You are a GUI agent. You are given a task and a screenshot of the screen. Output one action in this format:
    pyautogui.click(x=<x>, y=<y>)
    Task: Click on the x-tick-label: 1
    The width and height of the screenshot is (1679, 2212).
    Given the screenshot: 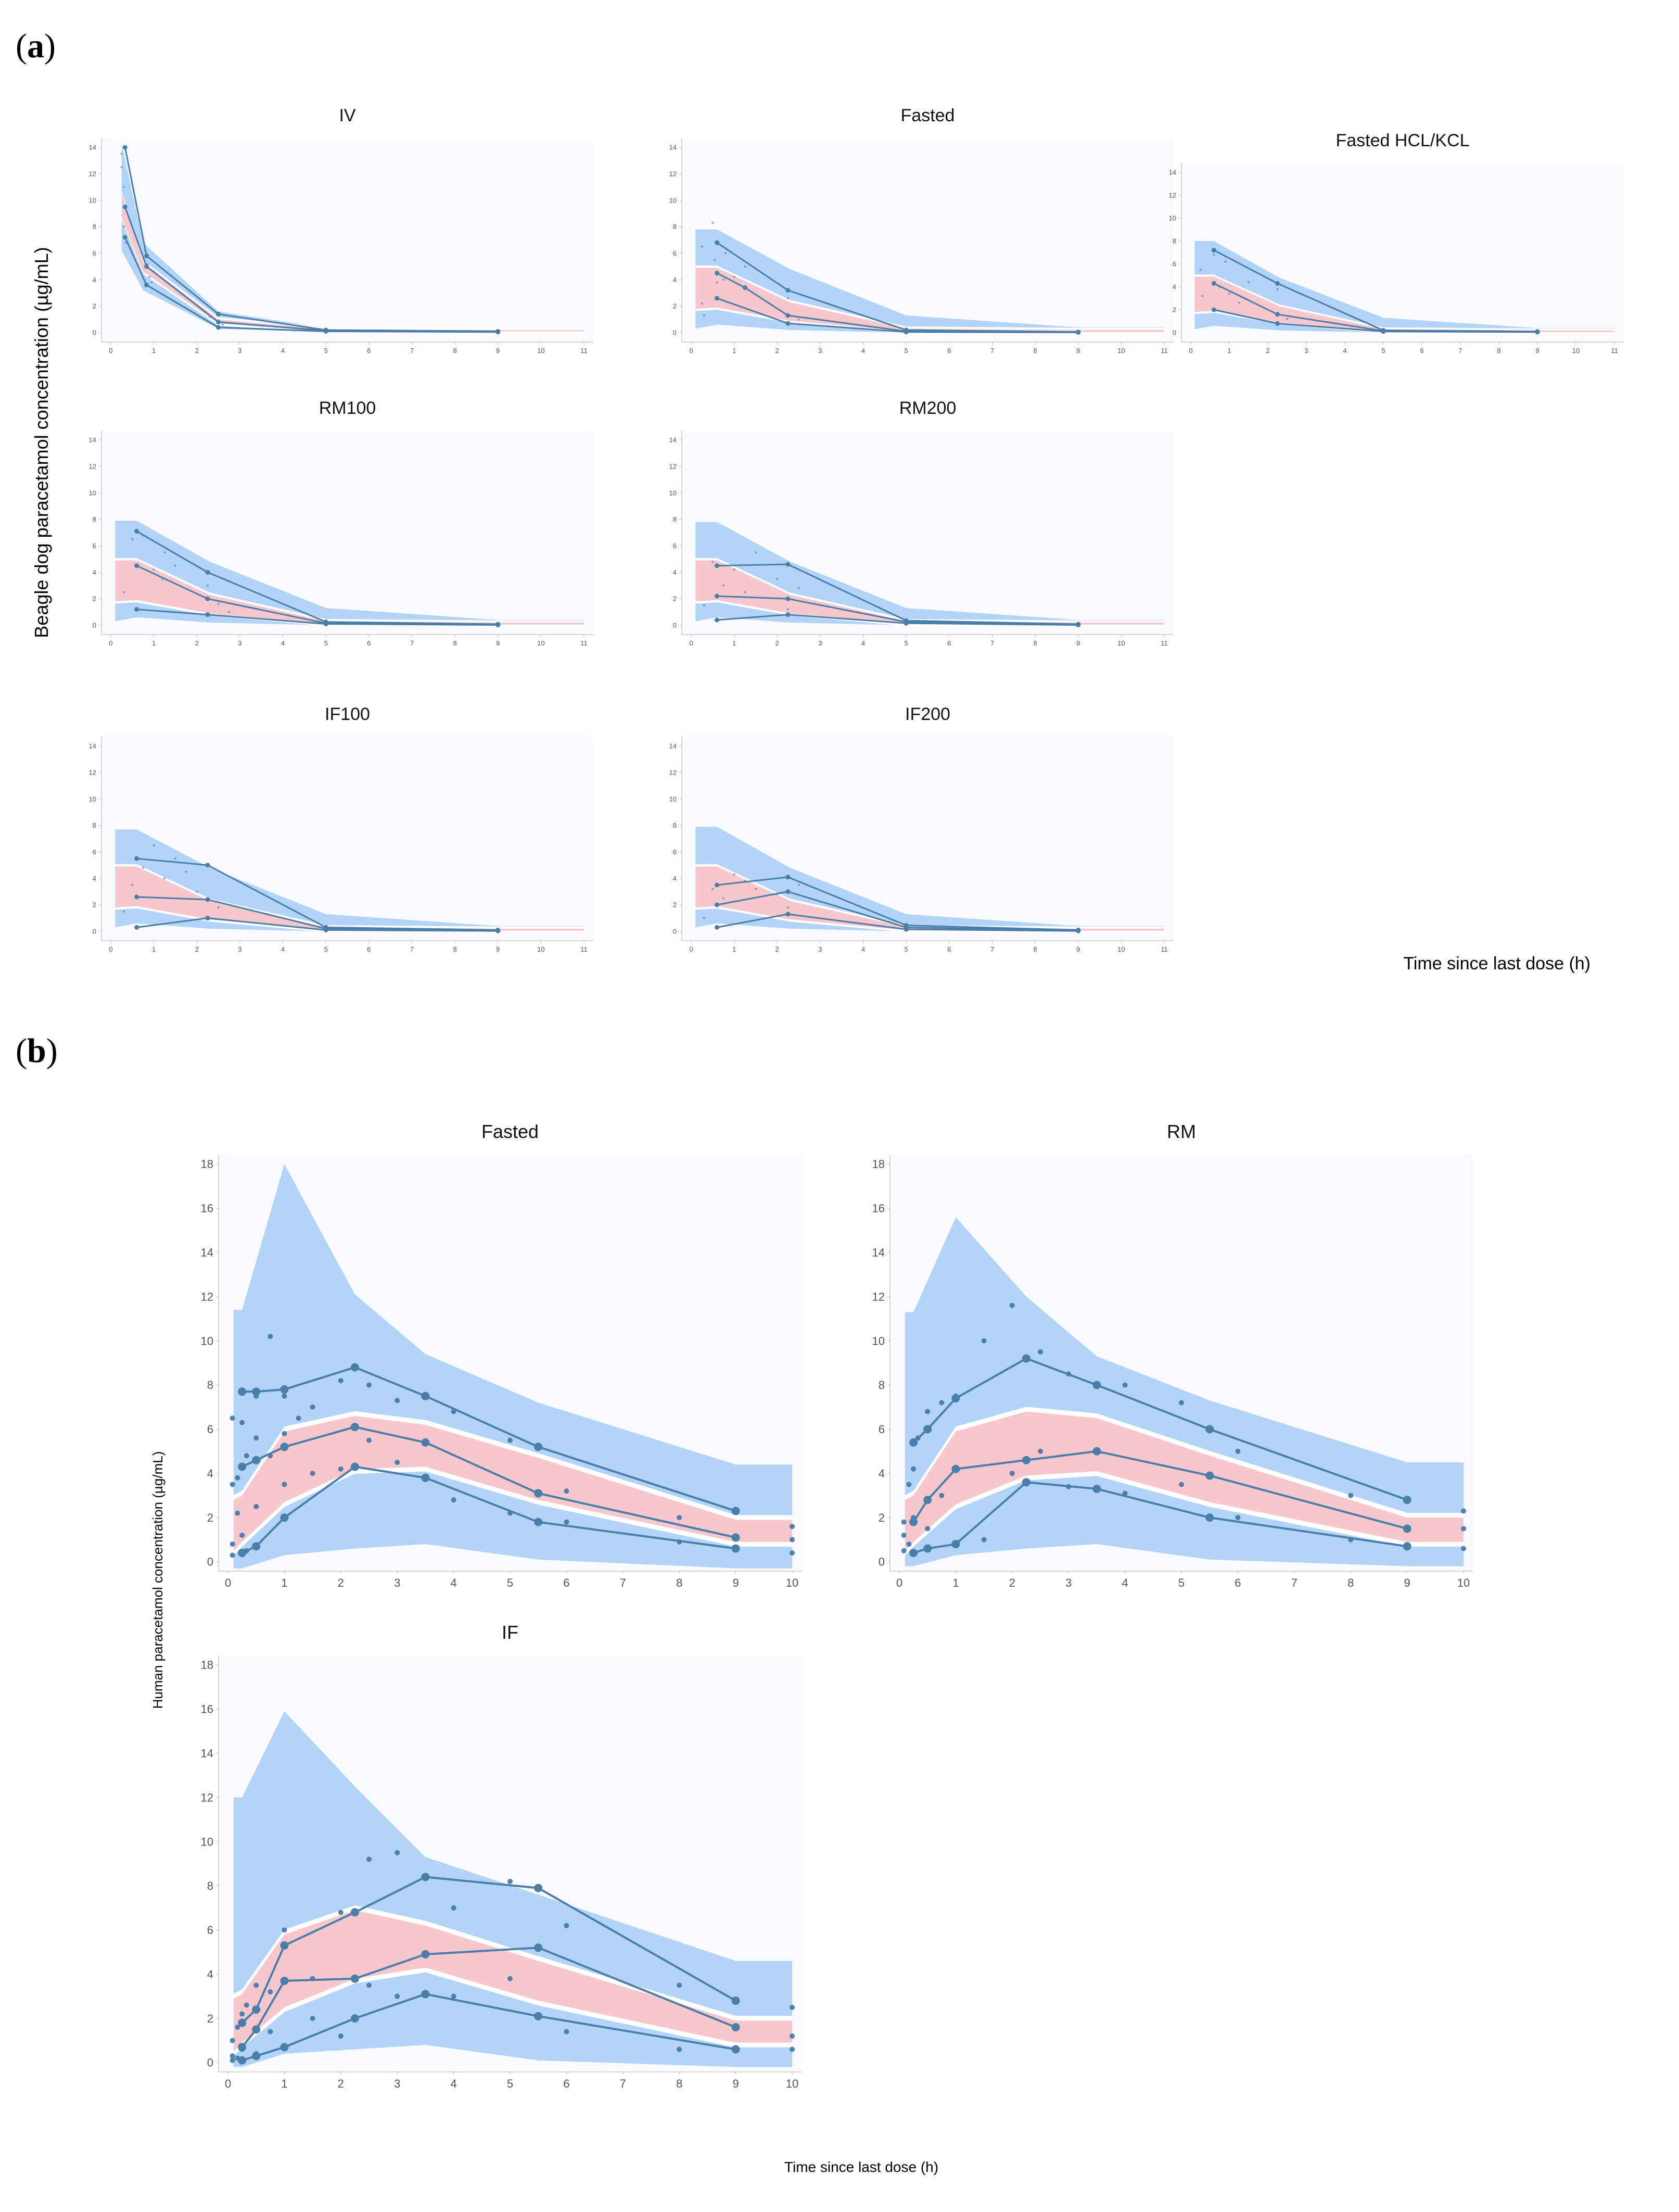 What is the action you would take?
    pyautogui.click(x=734, y=643)
    